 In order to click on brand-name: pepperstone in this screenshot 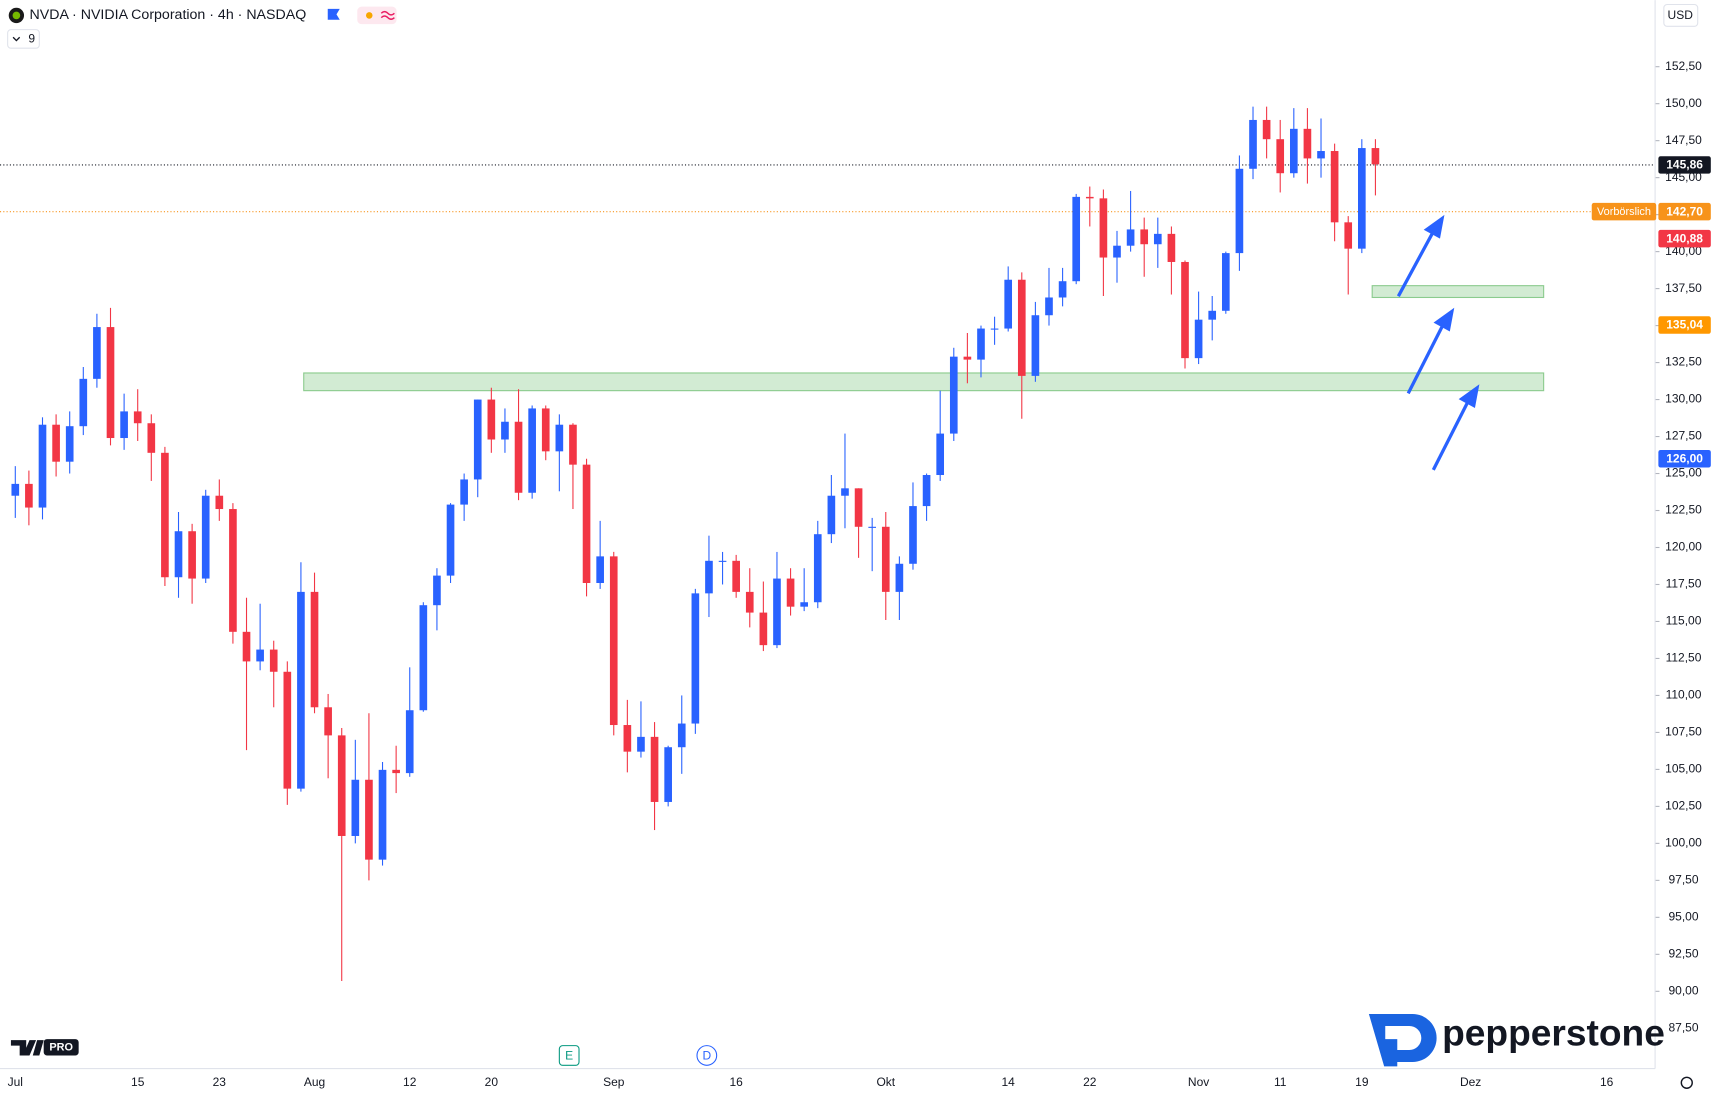, I will do `click(1553, 1033)`.